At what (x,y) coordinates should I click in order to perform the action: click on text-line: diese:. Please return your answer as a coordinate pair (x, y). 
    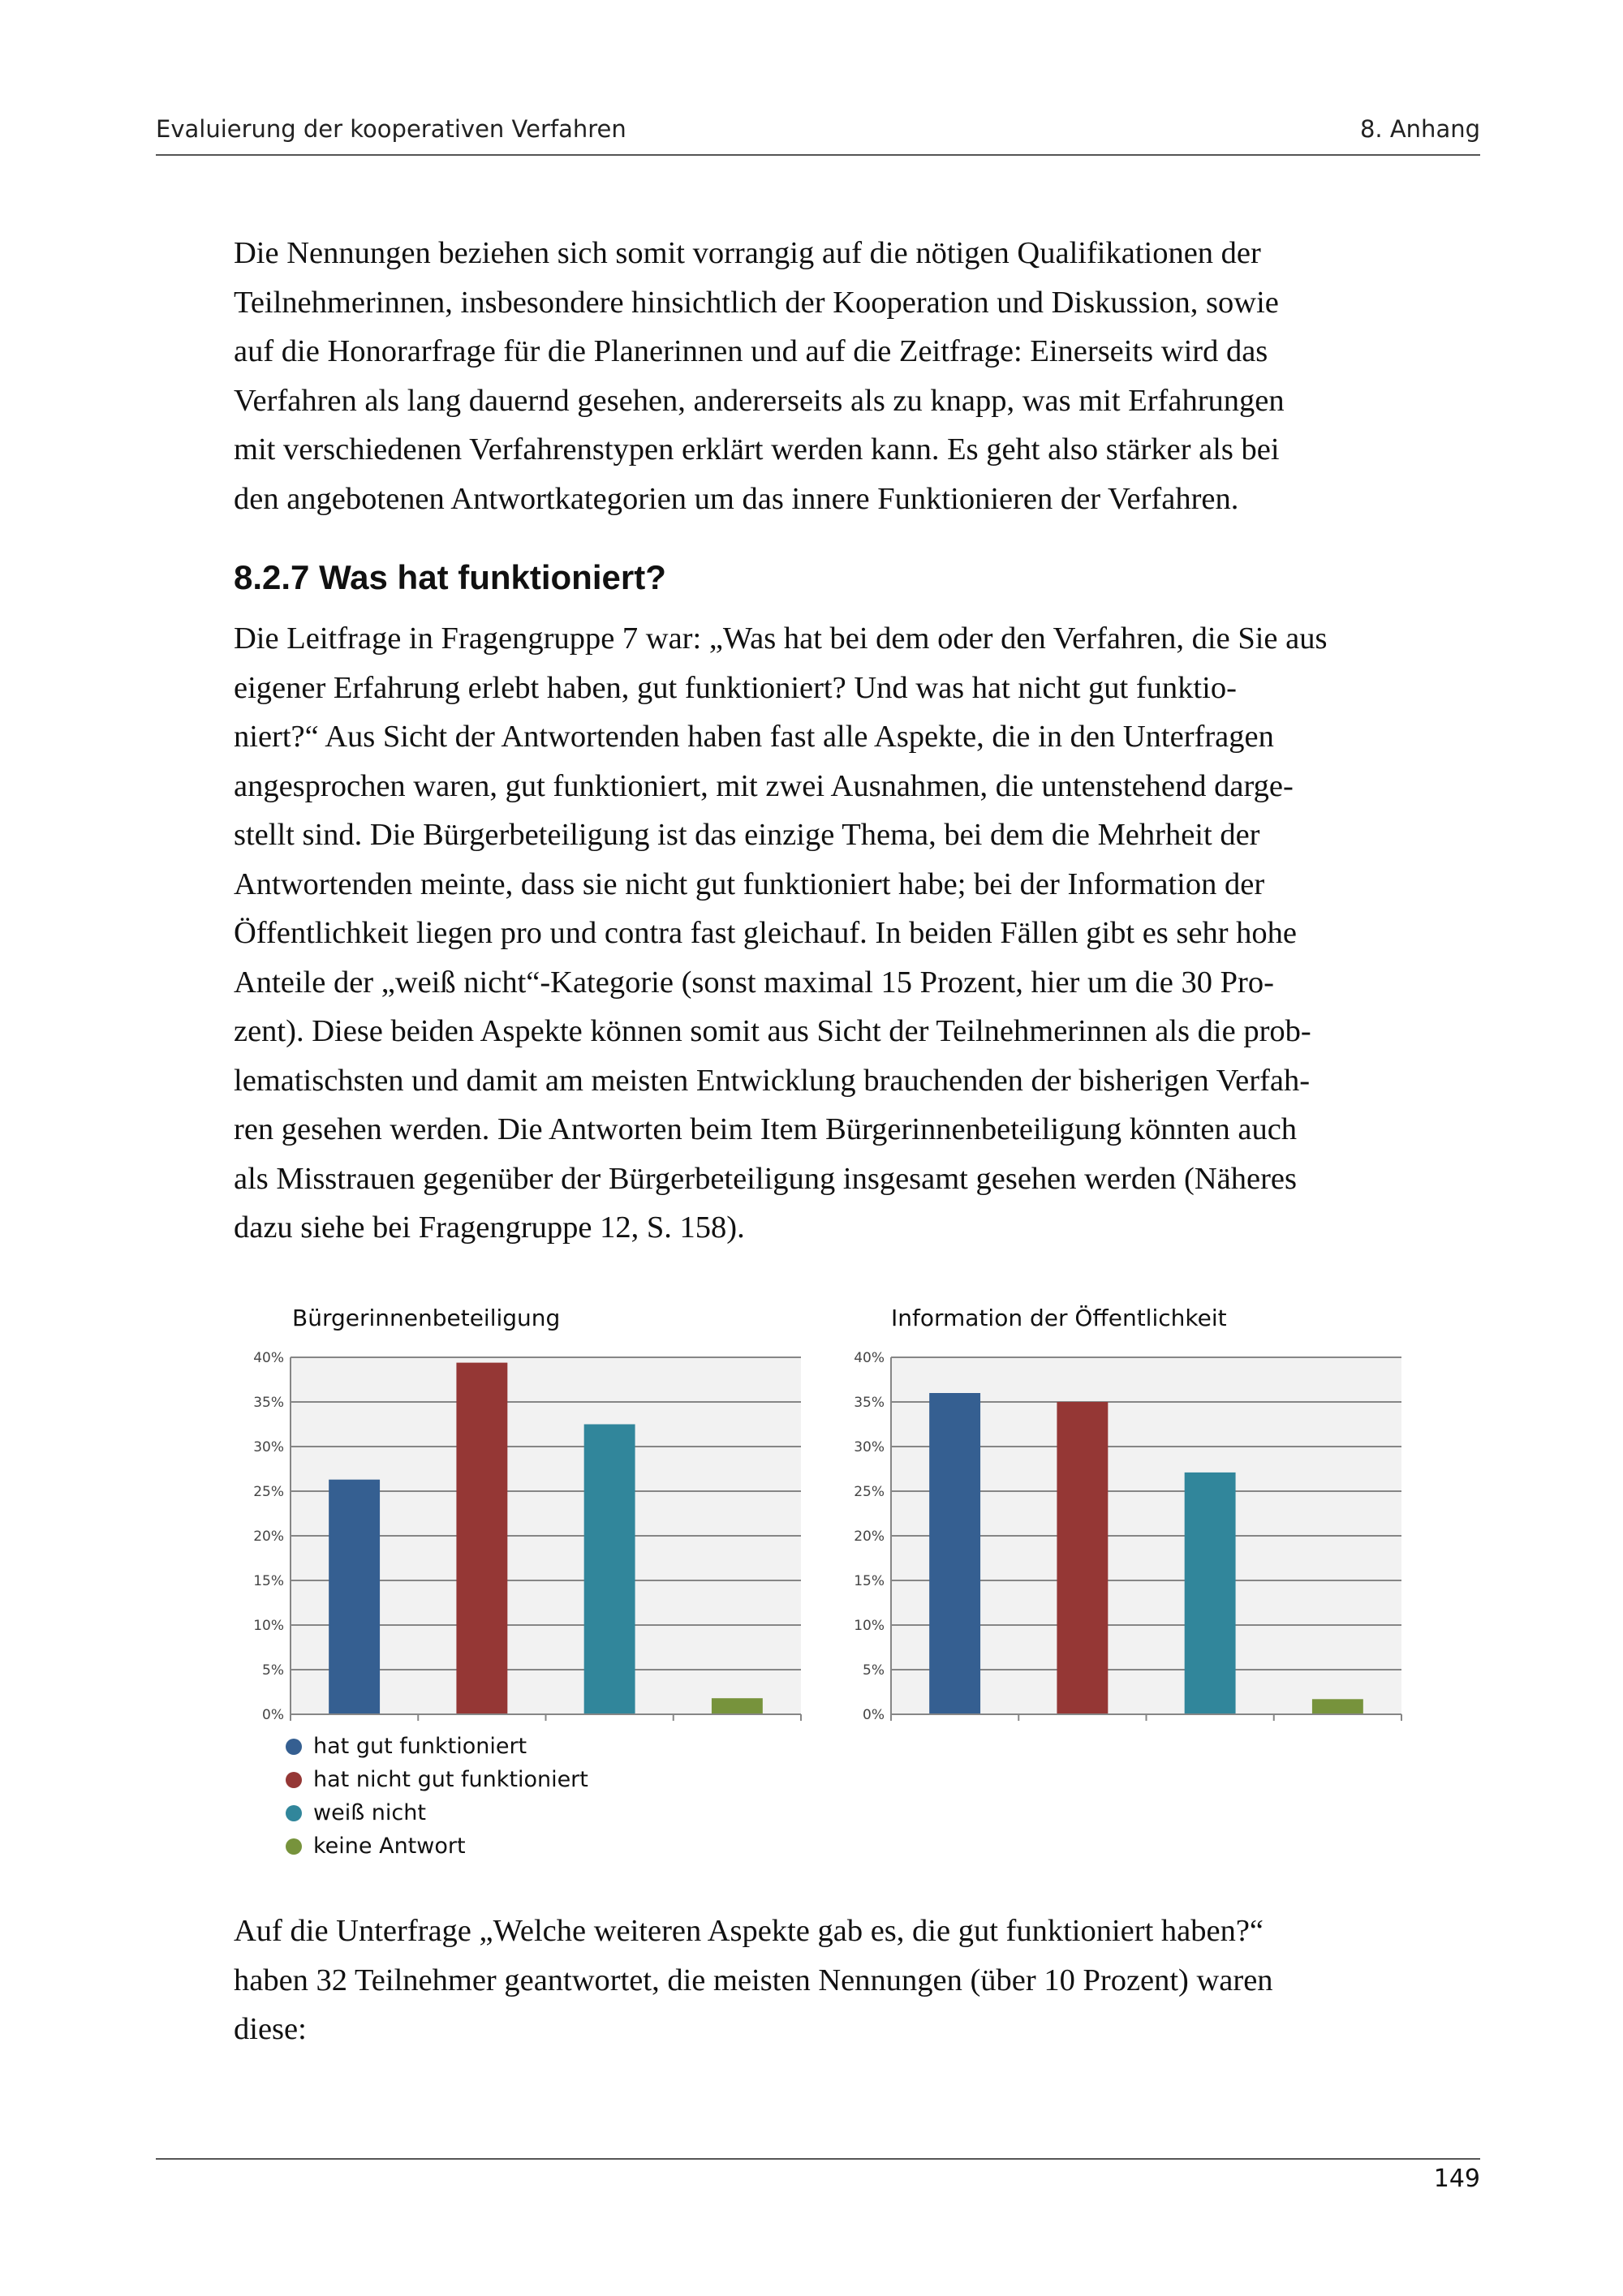
    Looking at the image, I should click on (270, 2029).